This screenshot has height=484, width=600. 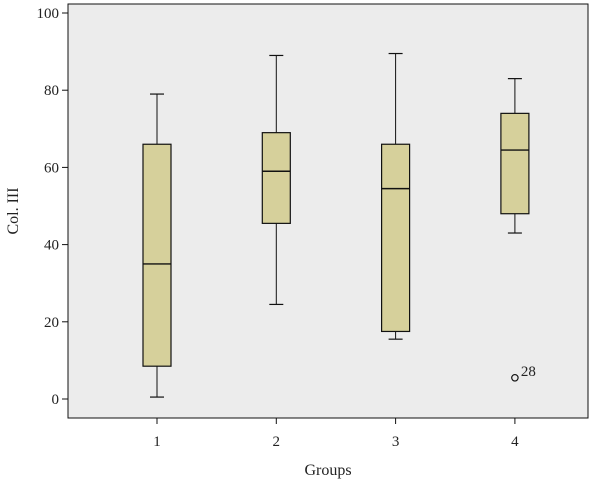 What do you see at coordinates (51, 323) in the screenshot?
I see `y-tick-label: 20` at bounding box center [51, 323].